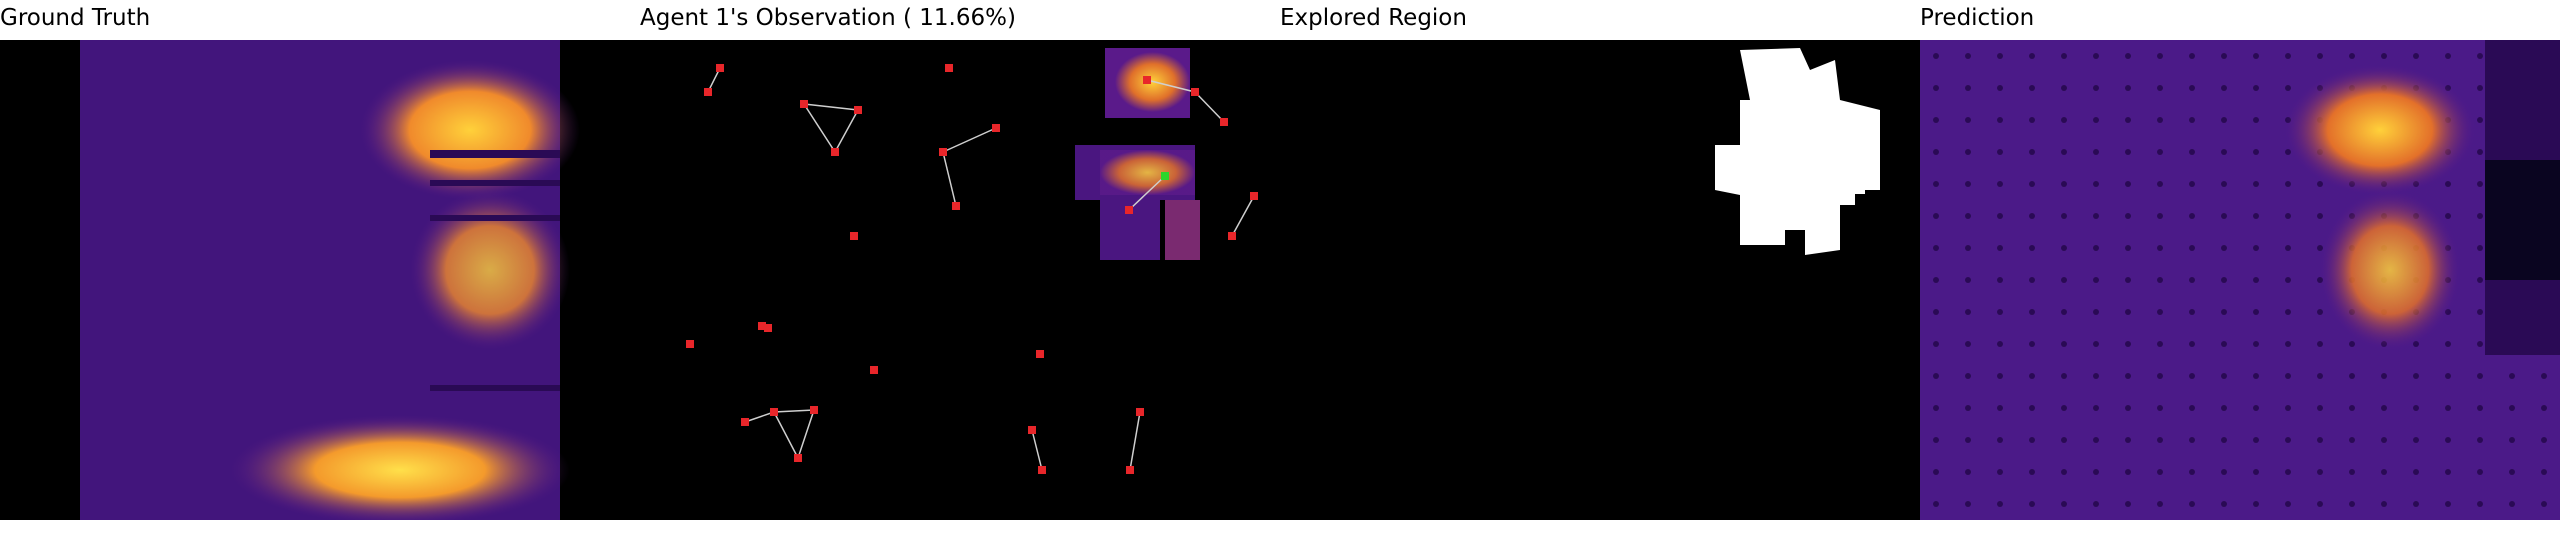 Image resolution: width=2560 pixels, height=560 pixels. Describe the element at coordinates (2380, 130) in the screenshot. I see `prediction-hotspot-top` at that location.